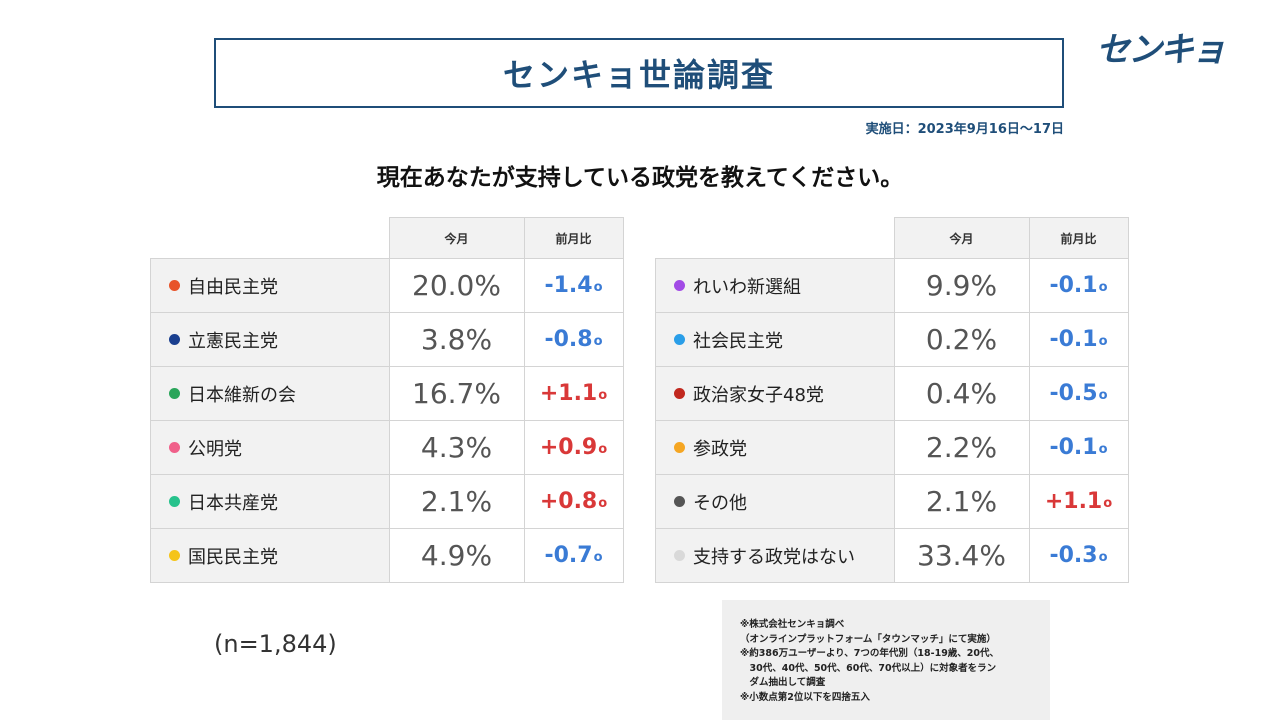 The image size is (1280, 720). What do you see at coordinates (387, 393) in the screenshot?
I see `table-row: 日本維新の会 16.7% +1.1o` at bounding box center [387, 393].